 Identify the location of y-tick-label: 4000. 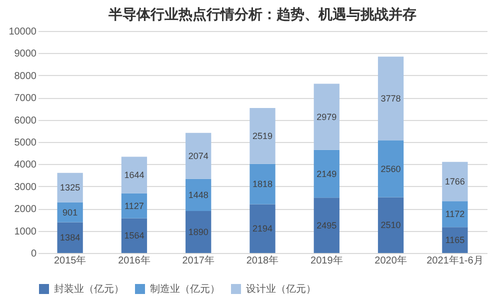
(25, 165).